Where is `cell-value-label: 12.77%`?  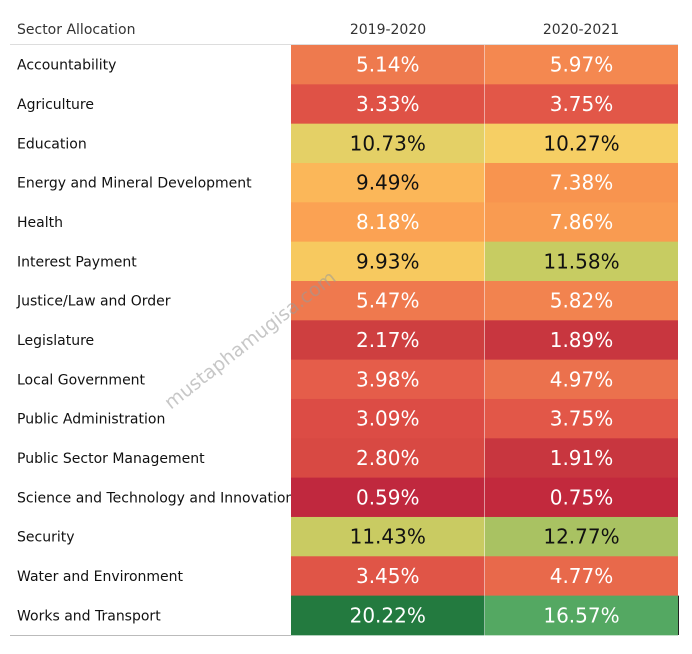 cell-value-label: 12.77% is located at coordinates (581, 537).